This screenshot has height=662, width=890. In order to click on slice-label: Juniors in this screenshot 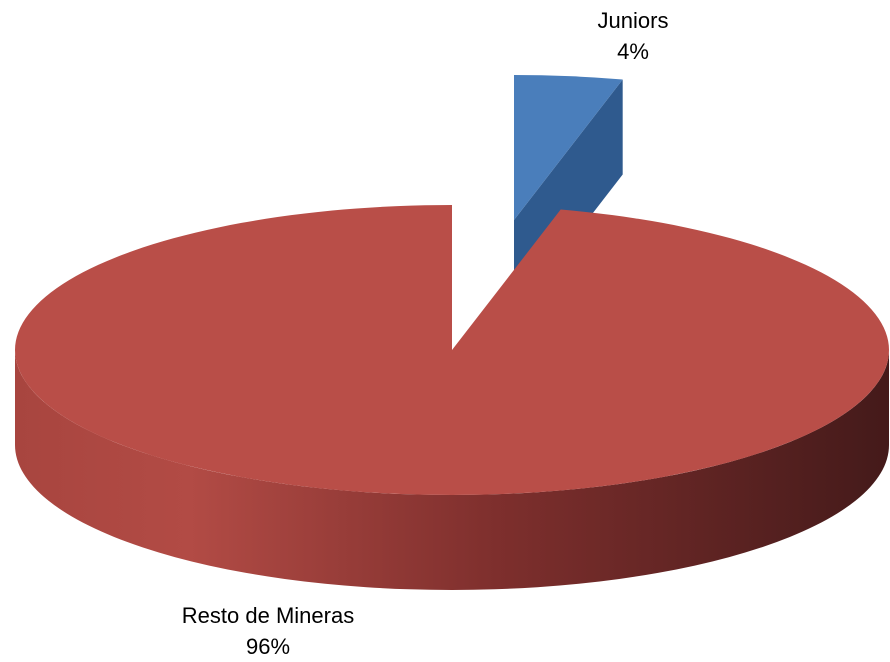, I will do `click(633, 20)`.